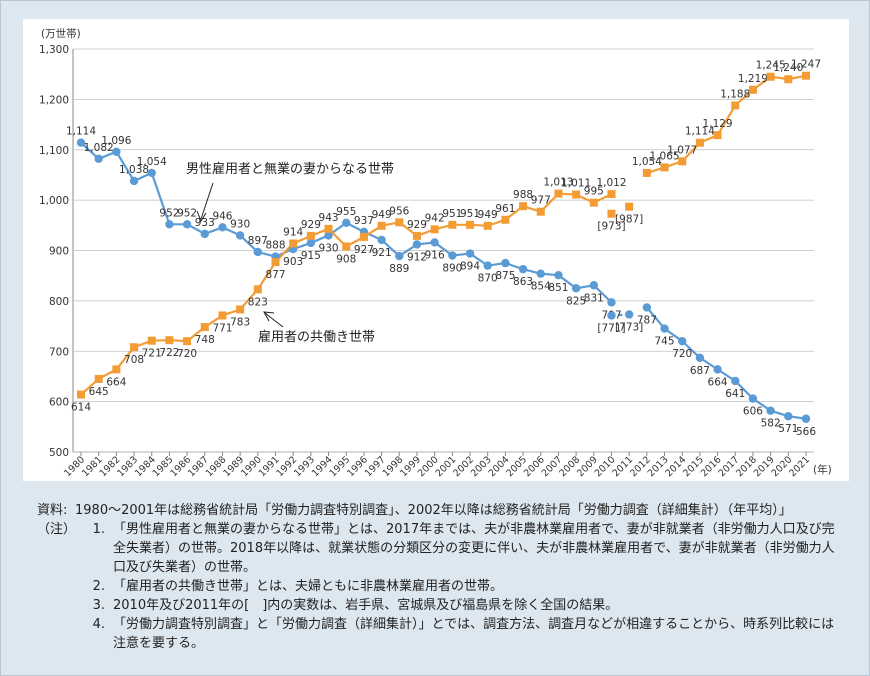 The image size is (870, 676). I want to click on value-label: 897, so click(258, 241).